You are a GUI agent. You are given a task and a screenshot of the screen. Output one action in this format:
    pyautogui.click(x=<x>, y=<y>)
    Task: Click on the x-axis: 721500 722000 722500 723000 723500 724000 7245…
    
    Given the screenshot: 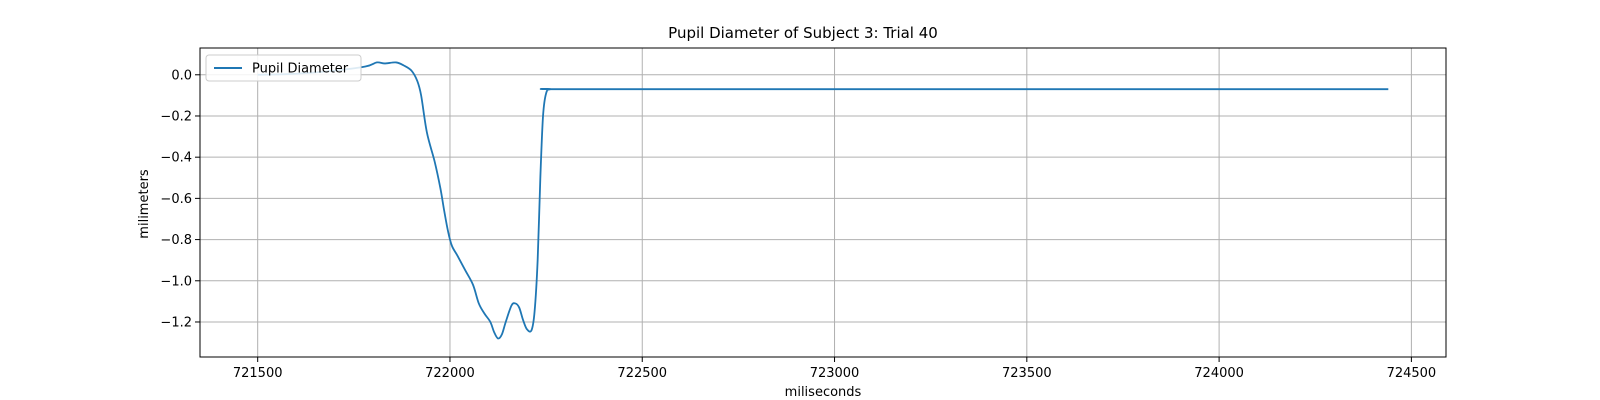 What is the action you would take?
    pyautogui.click(x=834, y=369)
    